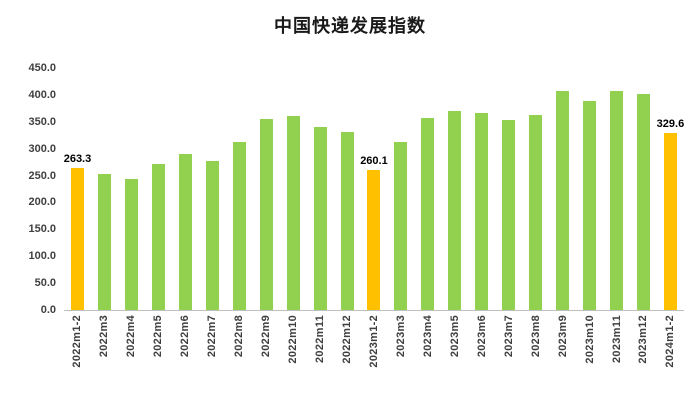 This screenshot has width=700, height=401. I want to click on x-tick-label: 2022m10, so click(293, 339).